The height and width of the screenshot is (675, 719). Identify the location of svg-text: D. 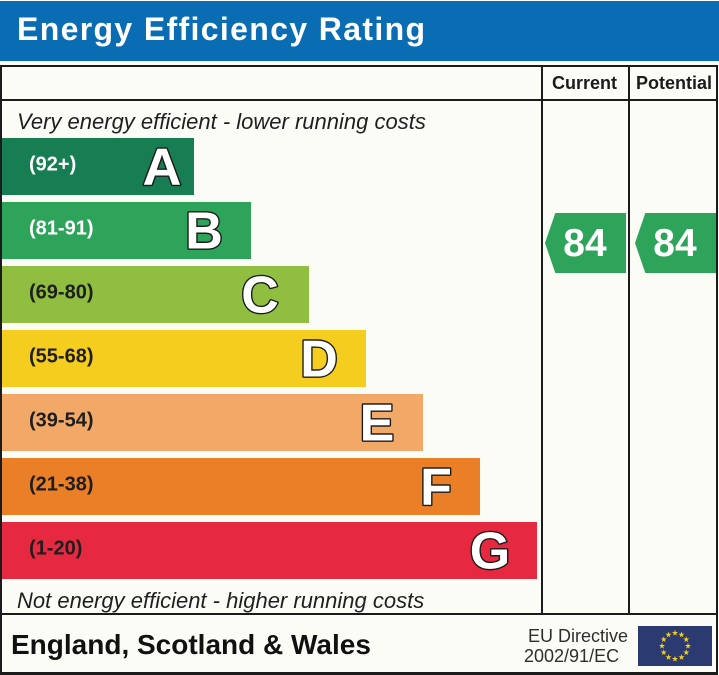
(319, 359).